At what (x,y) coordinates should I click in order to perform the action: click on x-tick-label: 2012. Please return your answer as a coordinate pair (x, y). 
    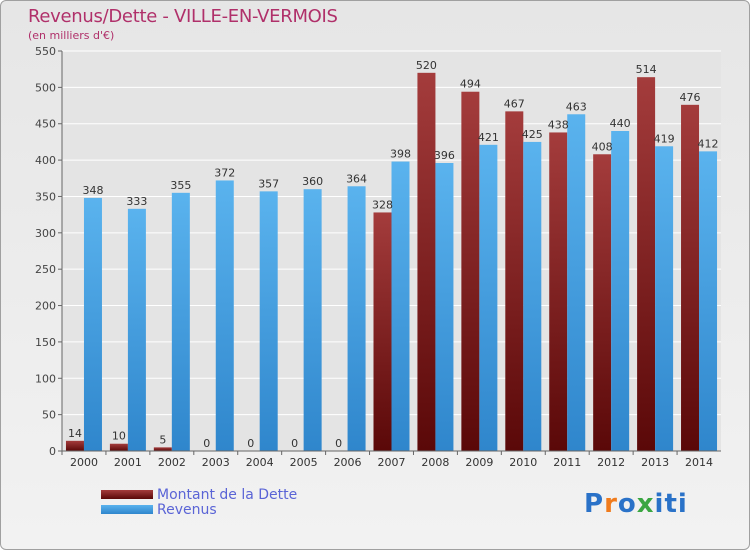
    Looking at the image, I should click on (611, 462).